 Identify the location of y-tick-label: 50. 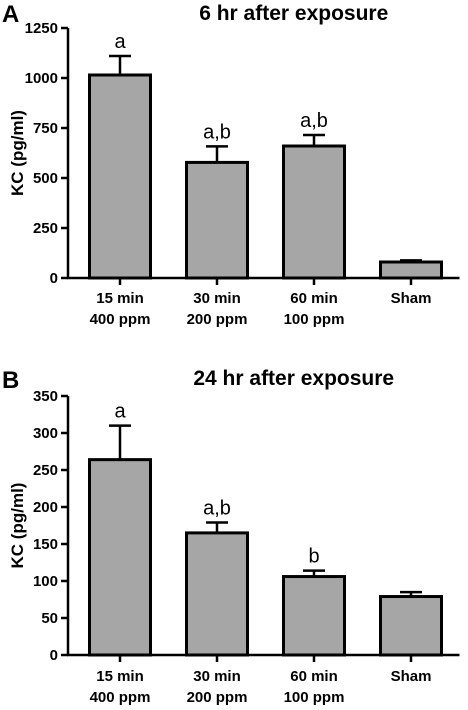
(49, 618).